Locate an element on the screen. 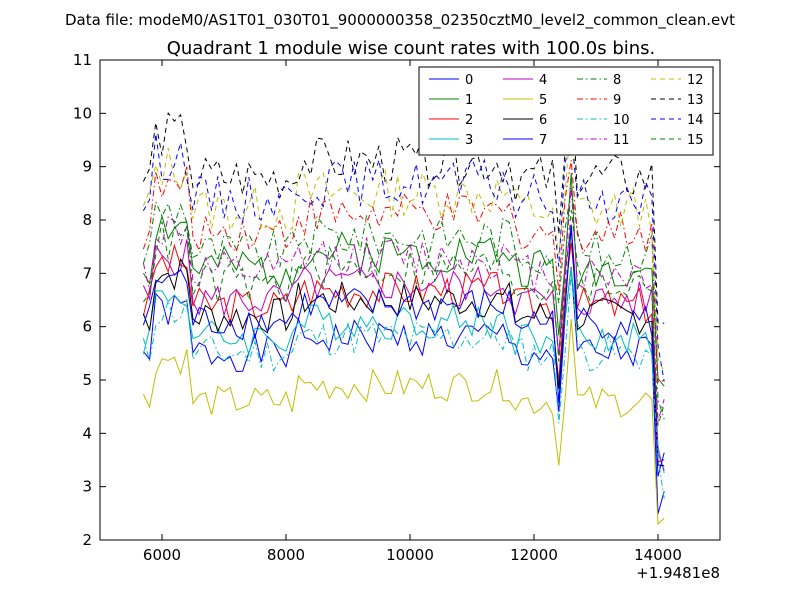  legend-label-5: 5 is located at coordinates (543, 100).